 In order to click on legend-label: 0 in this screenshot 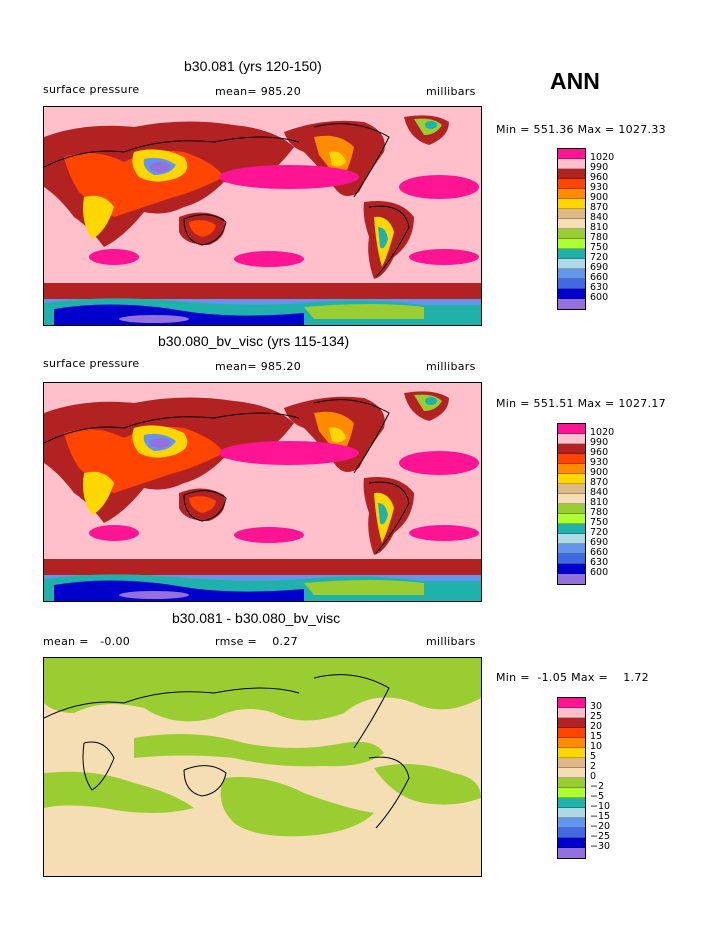, I will do `click(593, 776)`.